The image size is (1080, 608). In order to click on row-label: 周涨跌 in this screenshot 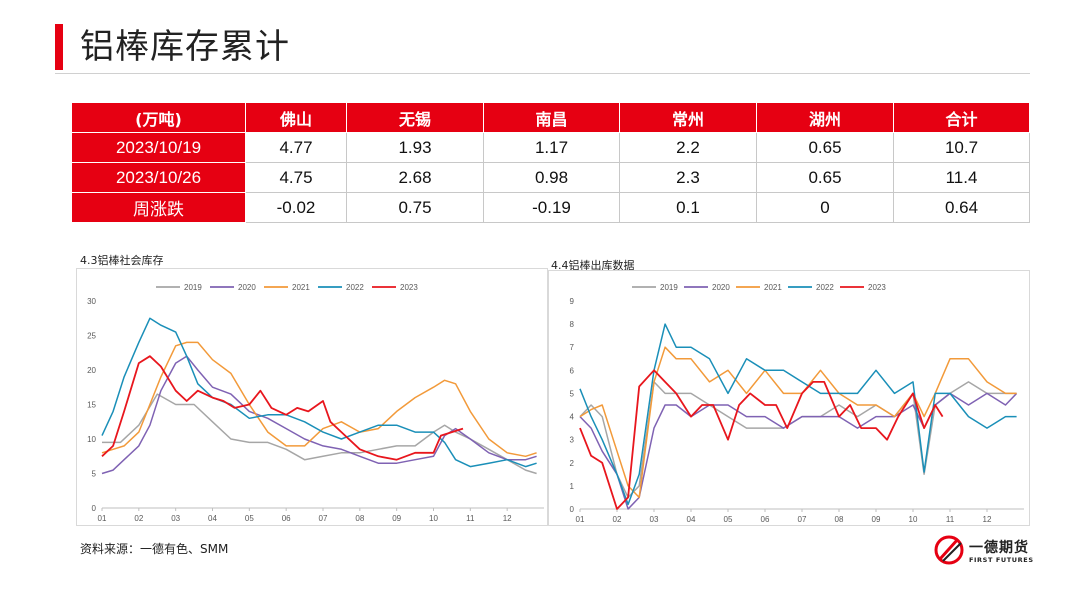, I will do `click(158, 207)`.